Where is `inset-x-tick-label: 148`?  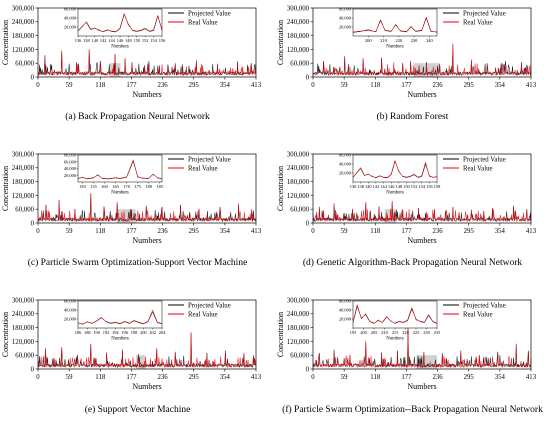 inset-x-tick-label: 148 is located at coordinates (399, 186).